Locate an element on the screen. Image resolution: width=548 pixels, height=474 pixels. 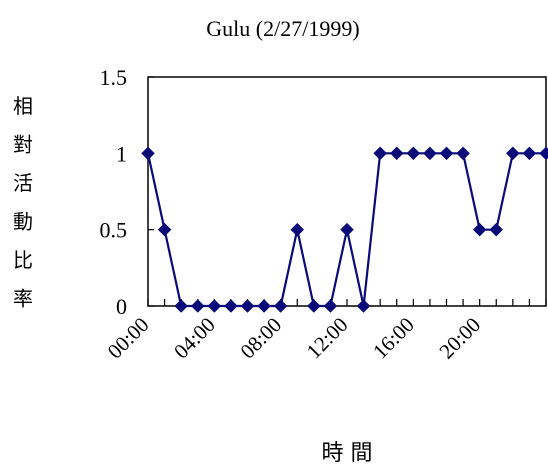
y-tick-label: 0 is located at coordinates (121, 306).